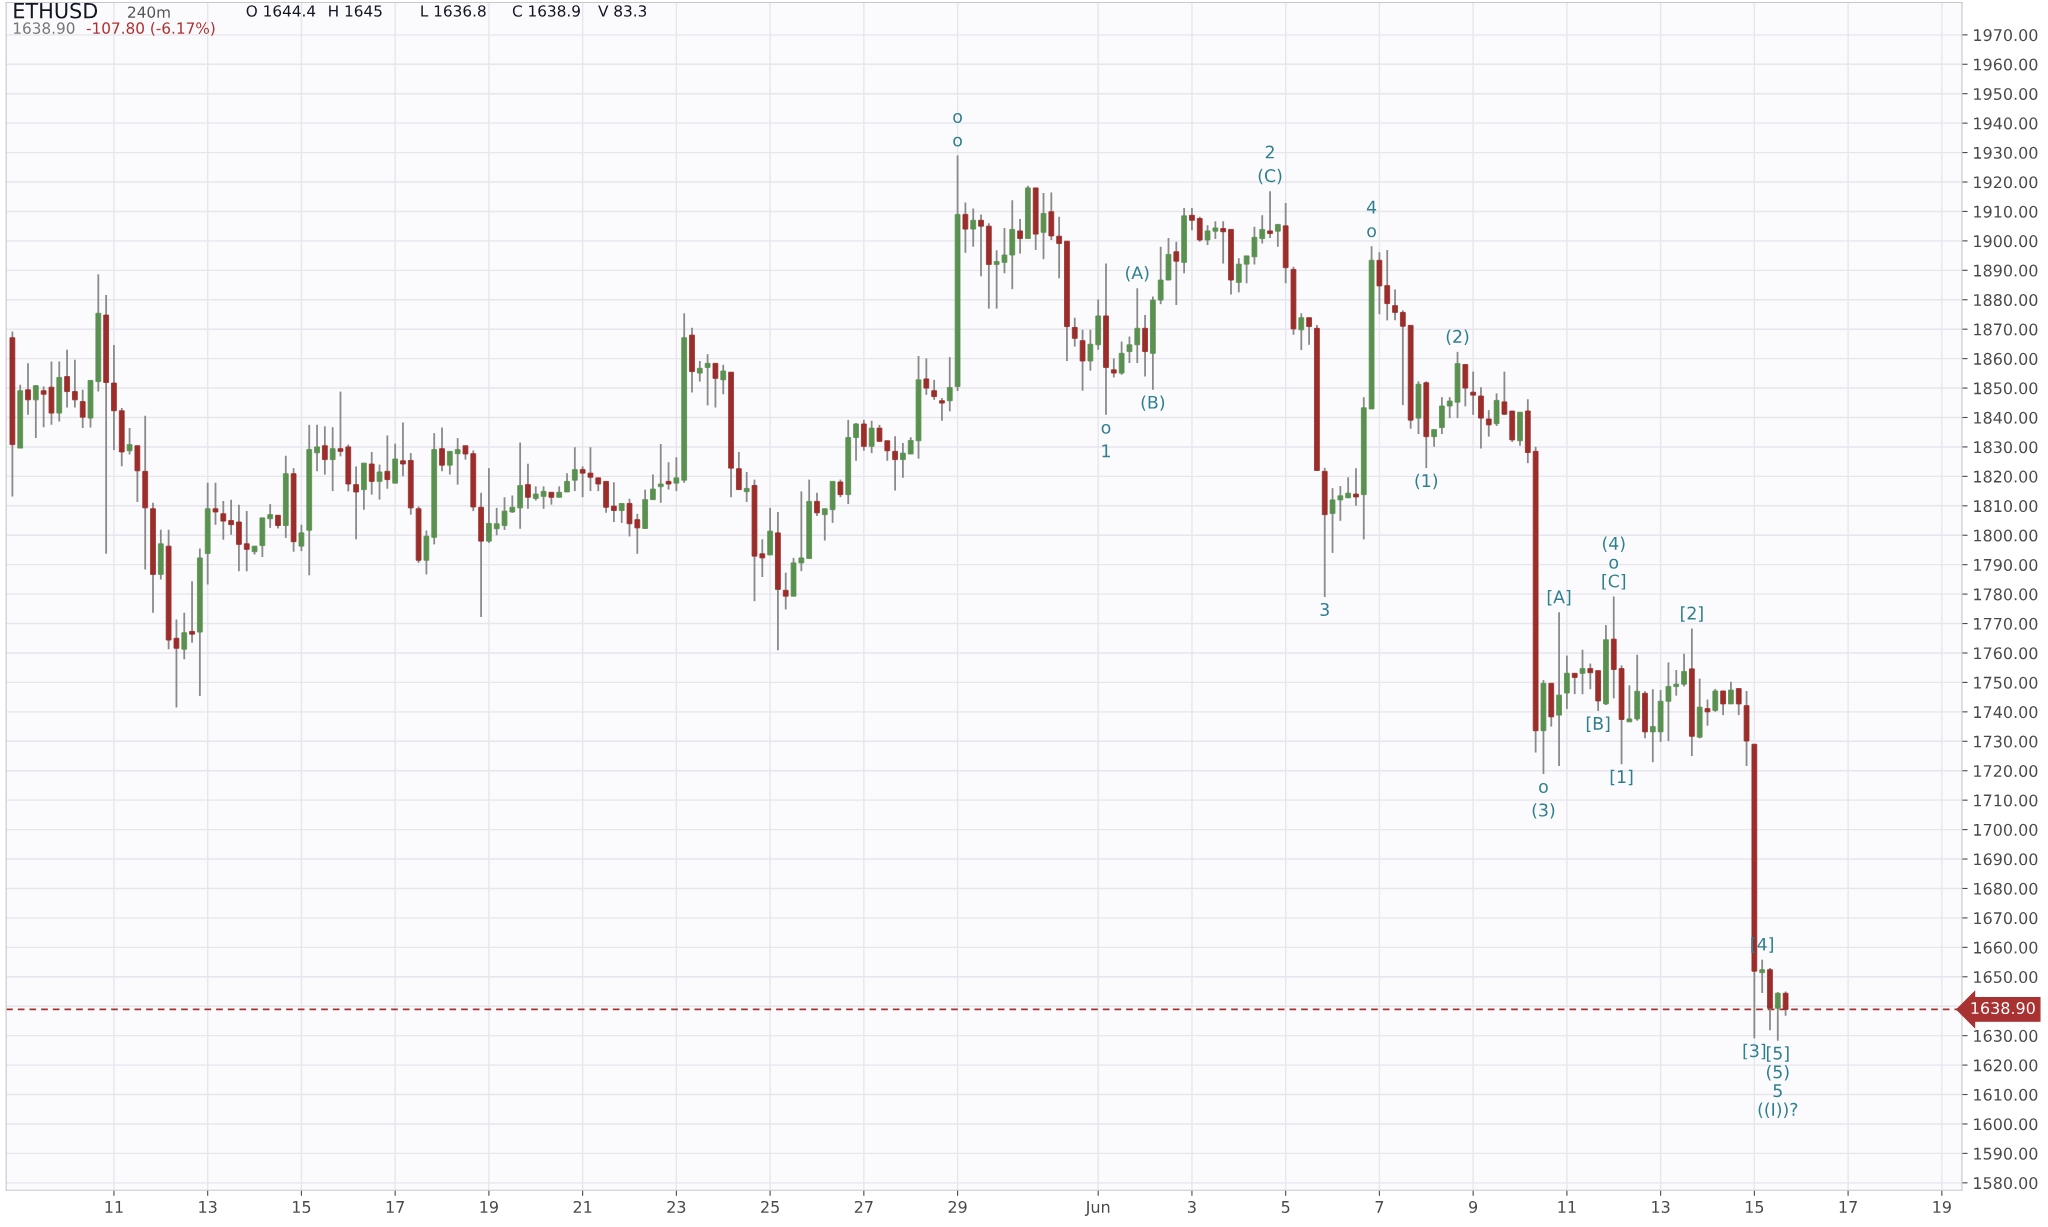 The width and height of the screenshot is (2048, 1227). What do you see at coordinates (2006, 388) in the screenshot?
I see `y-tick-label: 1850.00` at bounding box center [2006, 388].